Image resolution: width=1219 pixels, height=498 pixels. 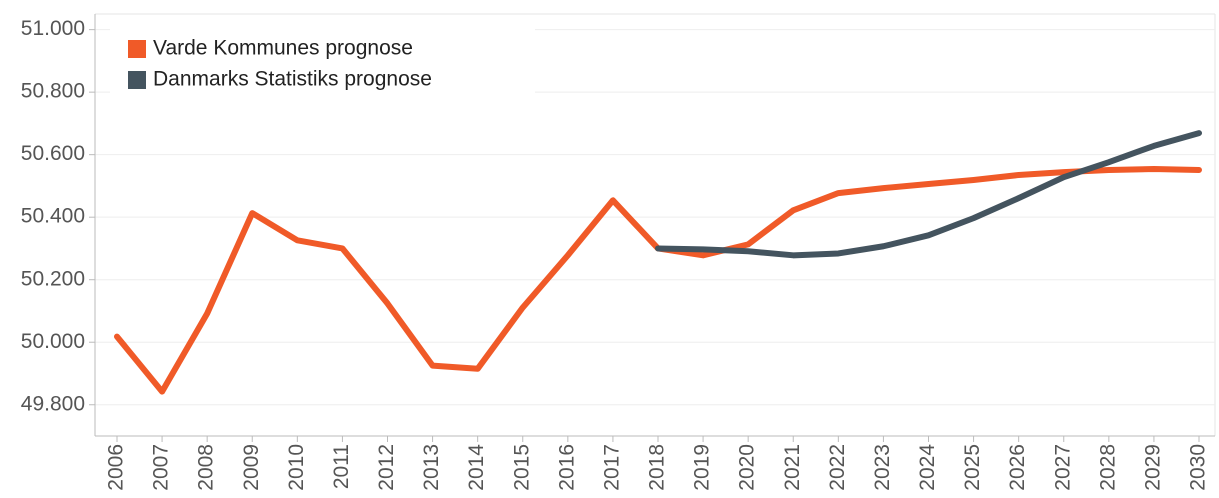 I want to click on x-tick-label: 2027, so click(x=1062, y=467).